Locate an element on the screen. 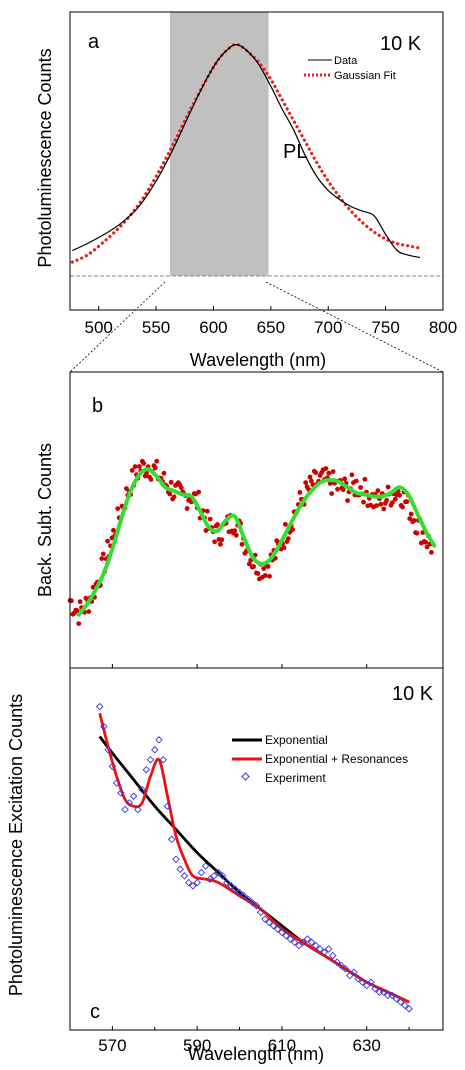 This screenshot has height=1070, width=465. x-tick-label: 800 is located at coordinates (443, 327).